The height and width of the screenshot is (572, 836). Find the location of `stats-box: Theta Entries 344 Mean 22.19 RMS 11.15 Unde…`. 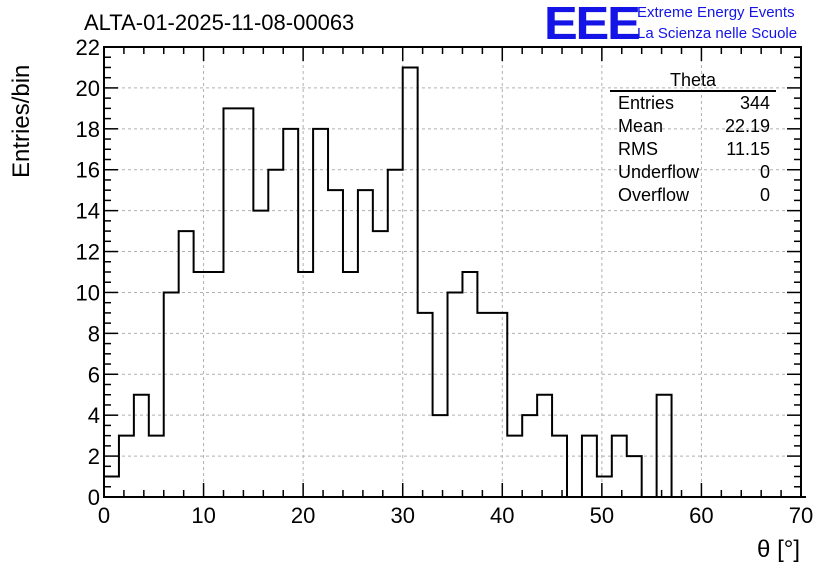

stats-box: Theta Entries 344 Mean 22.19 RMS 11.15 Unde… is located at coordinates (693, 138).